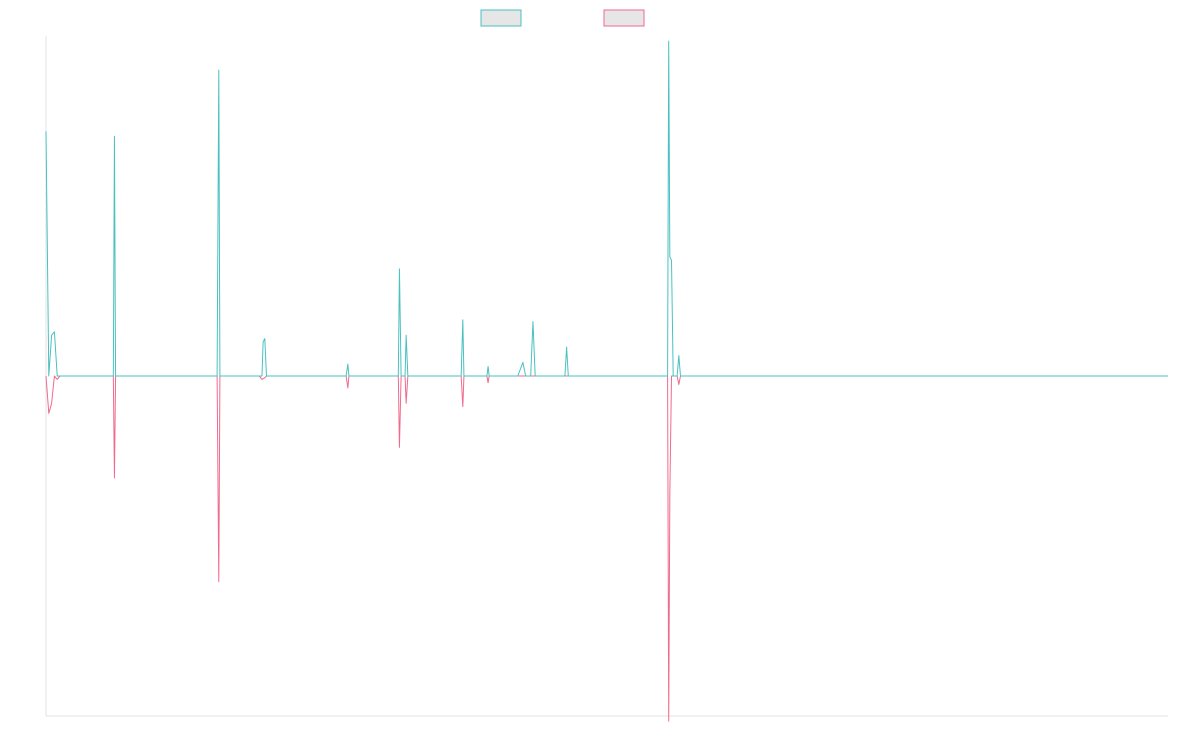  What do you see at coordinates (562, 18) in the screenshot?
I see `legend` at bounding box center [562, 18].